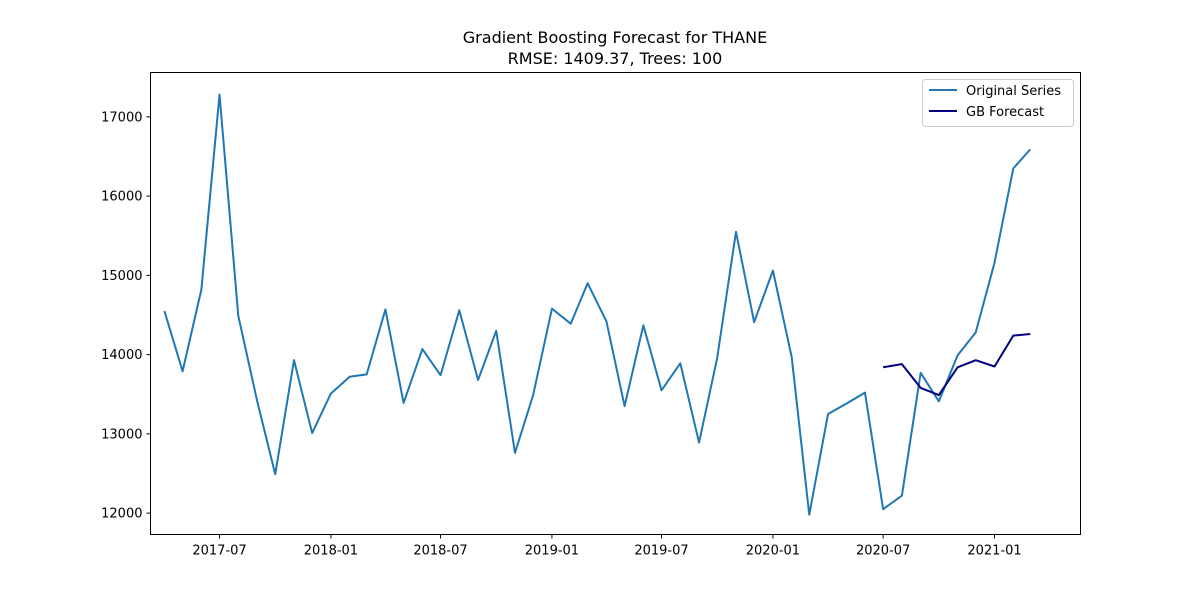 This screenshot has height=600, width=1200. What do you see at coordinates (440, 551) in the screenshot?
I see `x-tick-label: 2018-07` at bounding box center [440, 551].